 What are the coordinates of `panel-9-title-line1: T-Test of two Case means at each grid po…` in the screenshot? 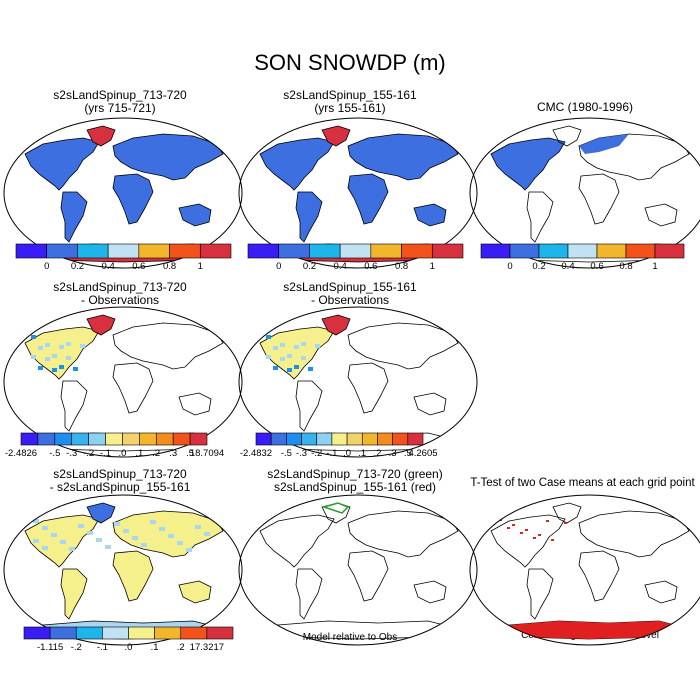 It's located at (582, 483).